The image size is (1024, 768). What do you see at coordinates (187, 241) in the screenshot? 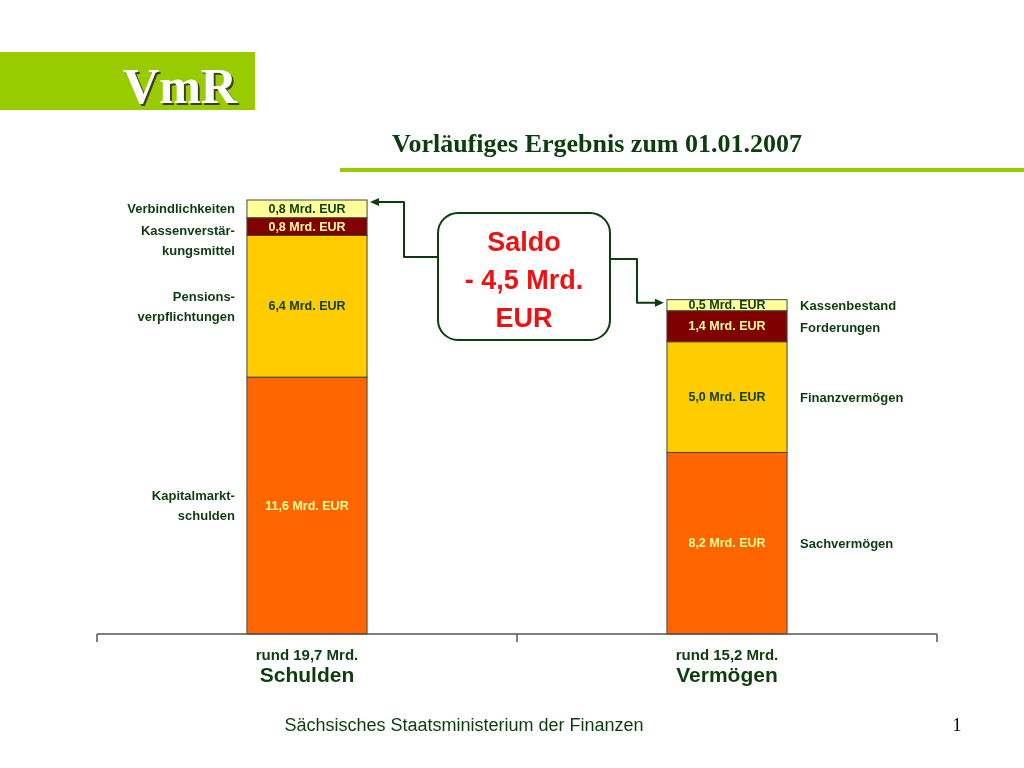
I see `series-label: Kassenverstär- kungsmittel` at bounding box center [187, 241].